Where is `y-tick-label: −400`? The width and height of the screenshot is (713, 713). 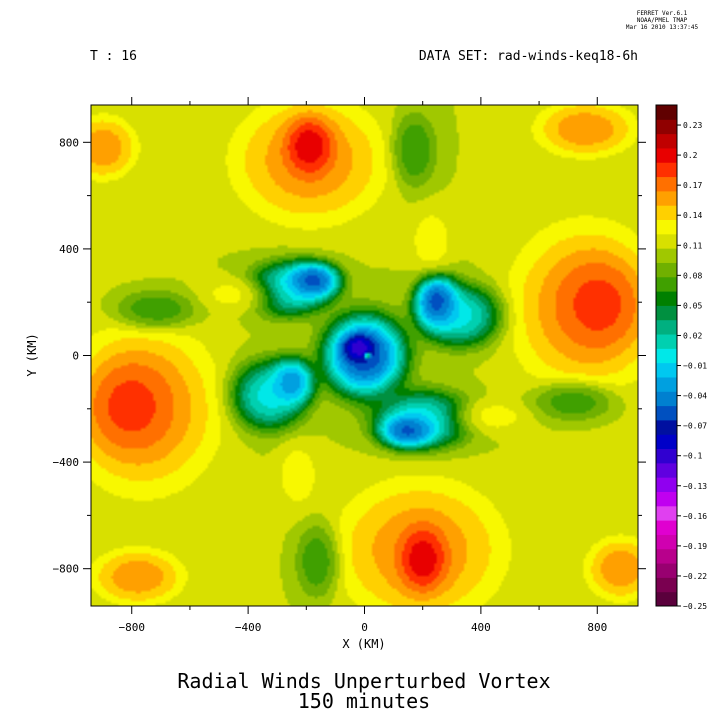
y-tick-label: −400 is located at coordinates (66, 462).